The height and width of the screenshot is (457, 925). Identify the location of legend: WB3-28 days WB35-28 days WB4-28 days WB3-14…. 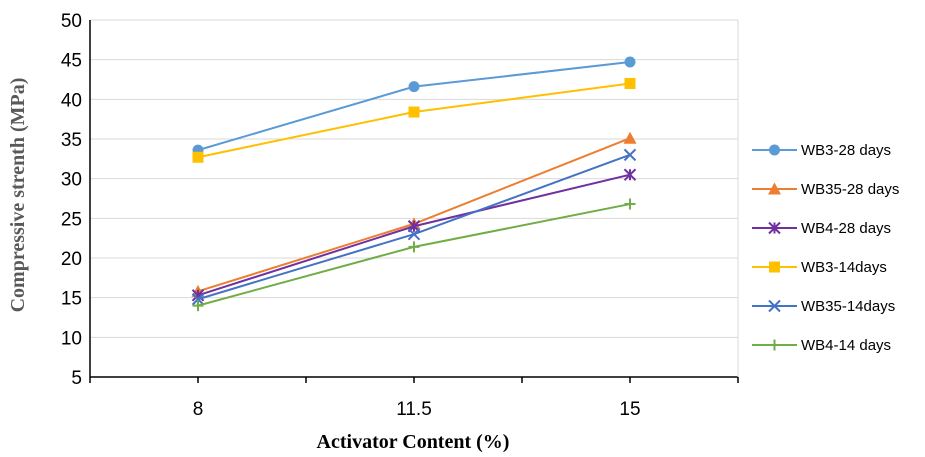
(825, 248).